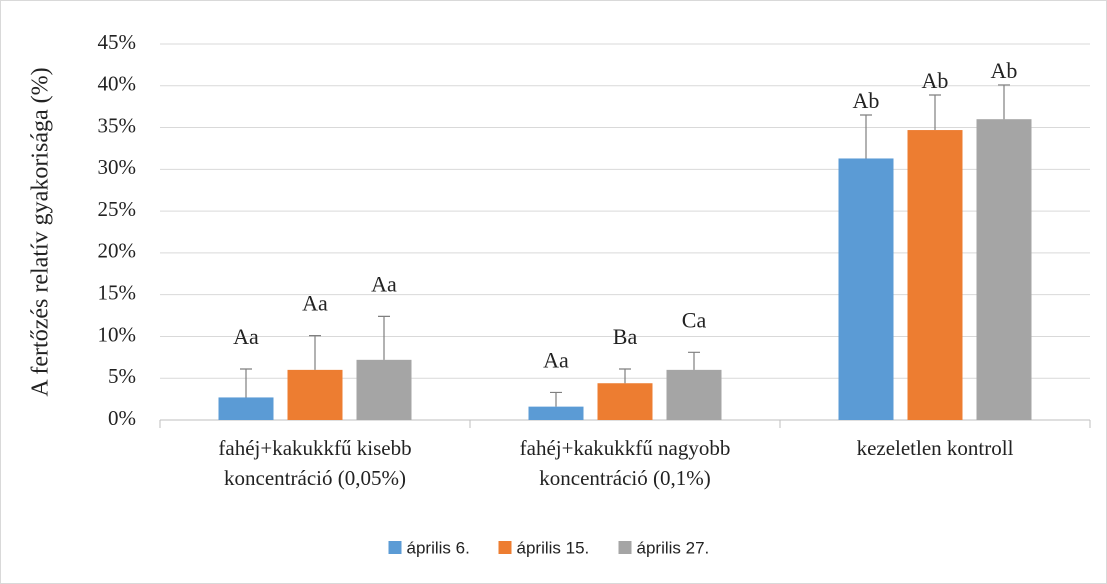 This screenshot has width=1107, height=584. Describe the element at coordinates (41, 231) in the screenshot. I see `y-axis-title: A fertőzés relatív gyakorisága (%)` at that location.